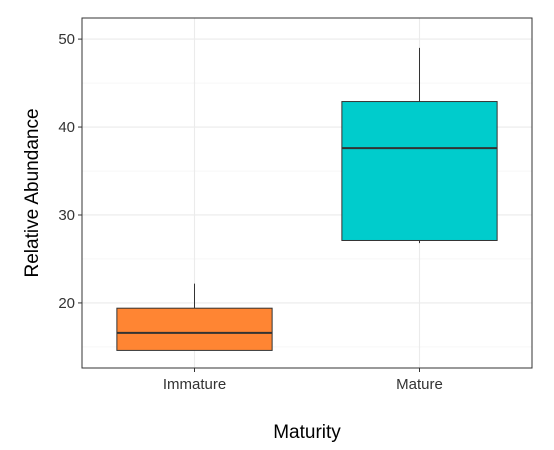 This screenshot has height=450, width=554. I want to click on x-tick-label: Immature, so click(194, 384).